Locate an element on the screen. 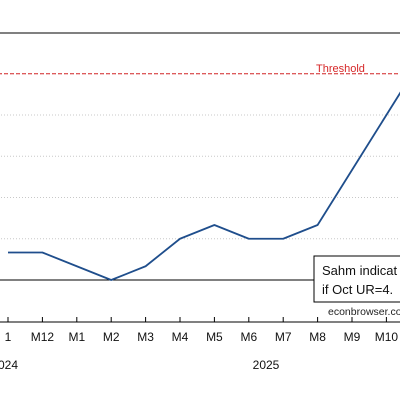 The height and width of the screenshot is (400, 400). x-tick-label: M2 is located at coordinates (111, 337).